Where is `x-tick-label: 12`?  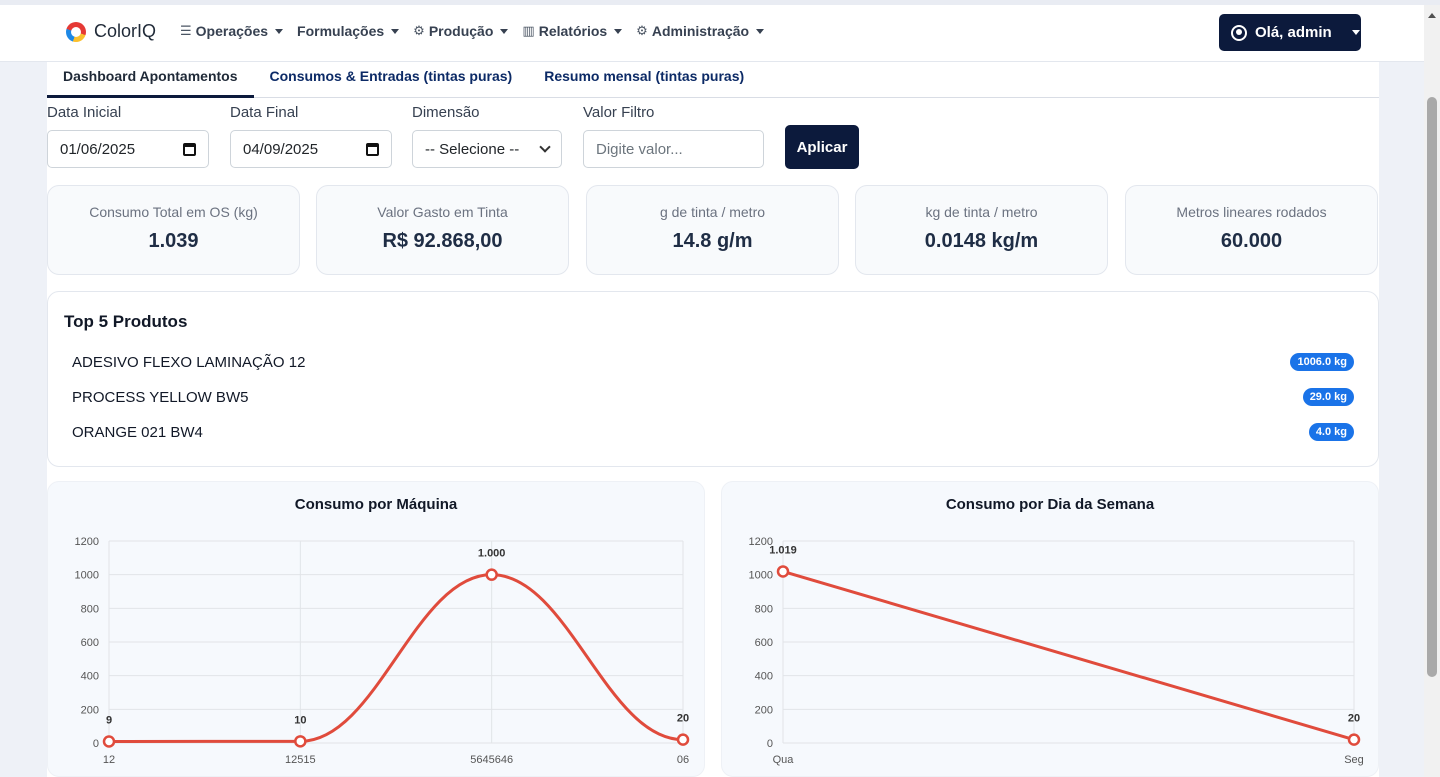 x-tick-label: 12 is located at coordinates (109, 760).